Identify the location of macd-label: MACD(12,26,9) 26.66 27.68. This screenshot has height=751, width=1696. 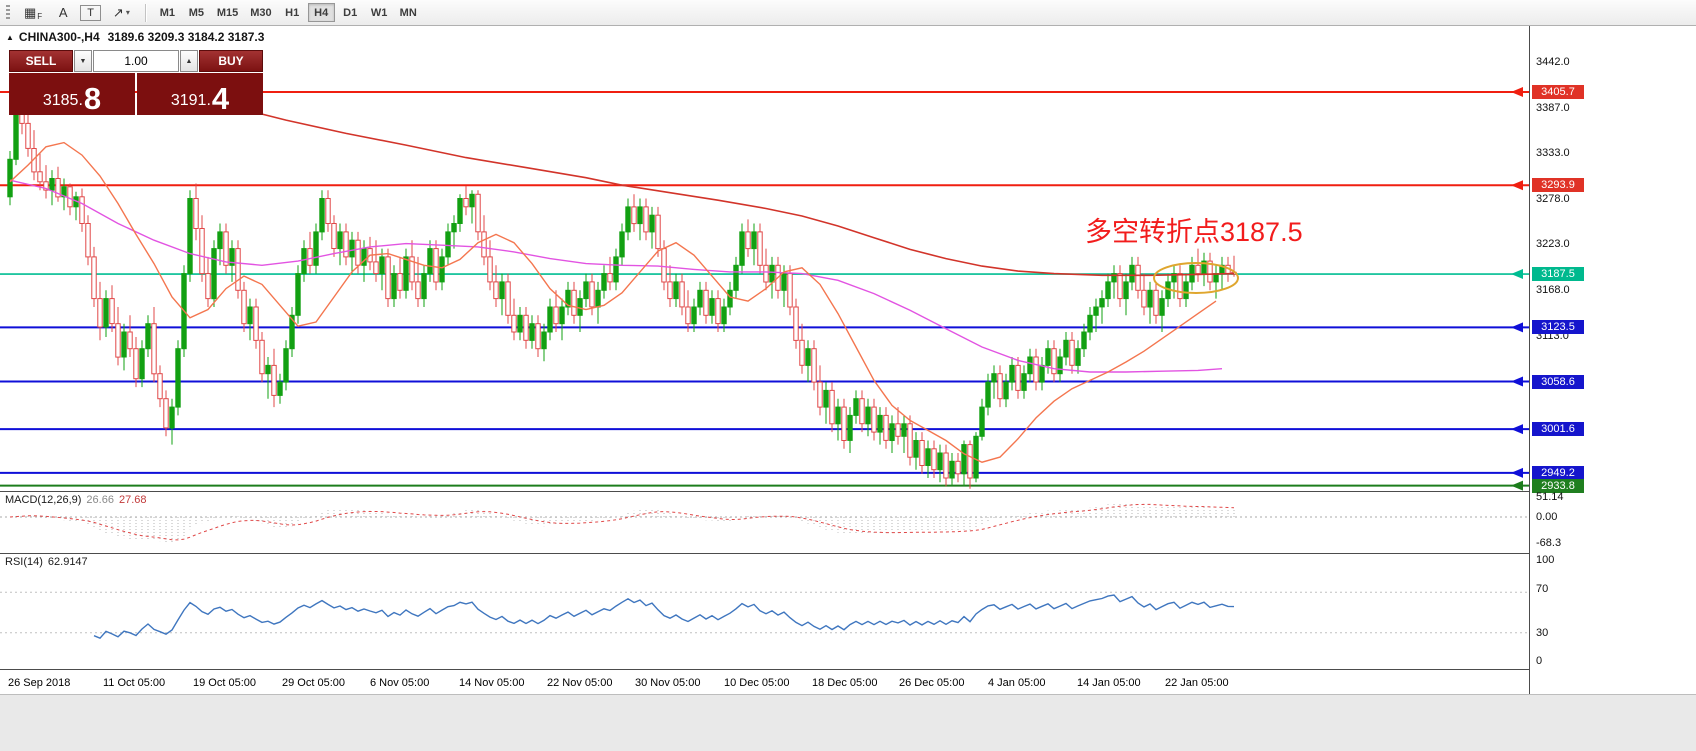
(78, 500).